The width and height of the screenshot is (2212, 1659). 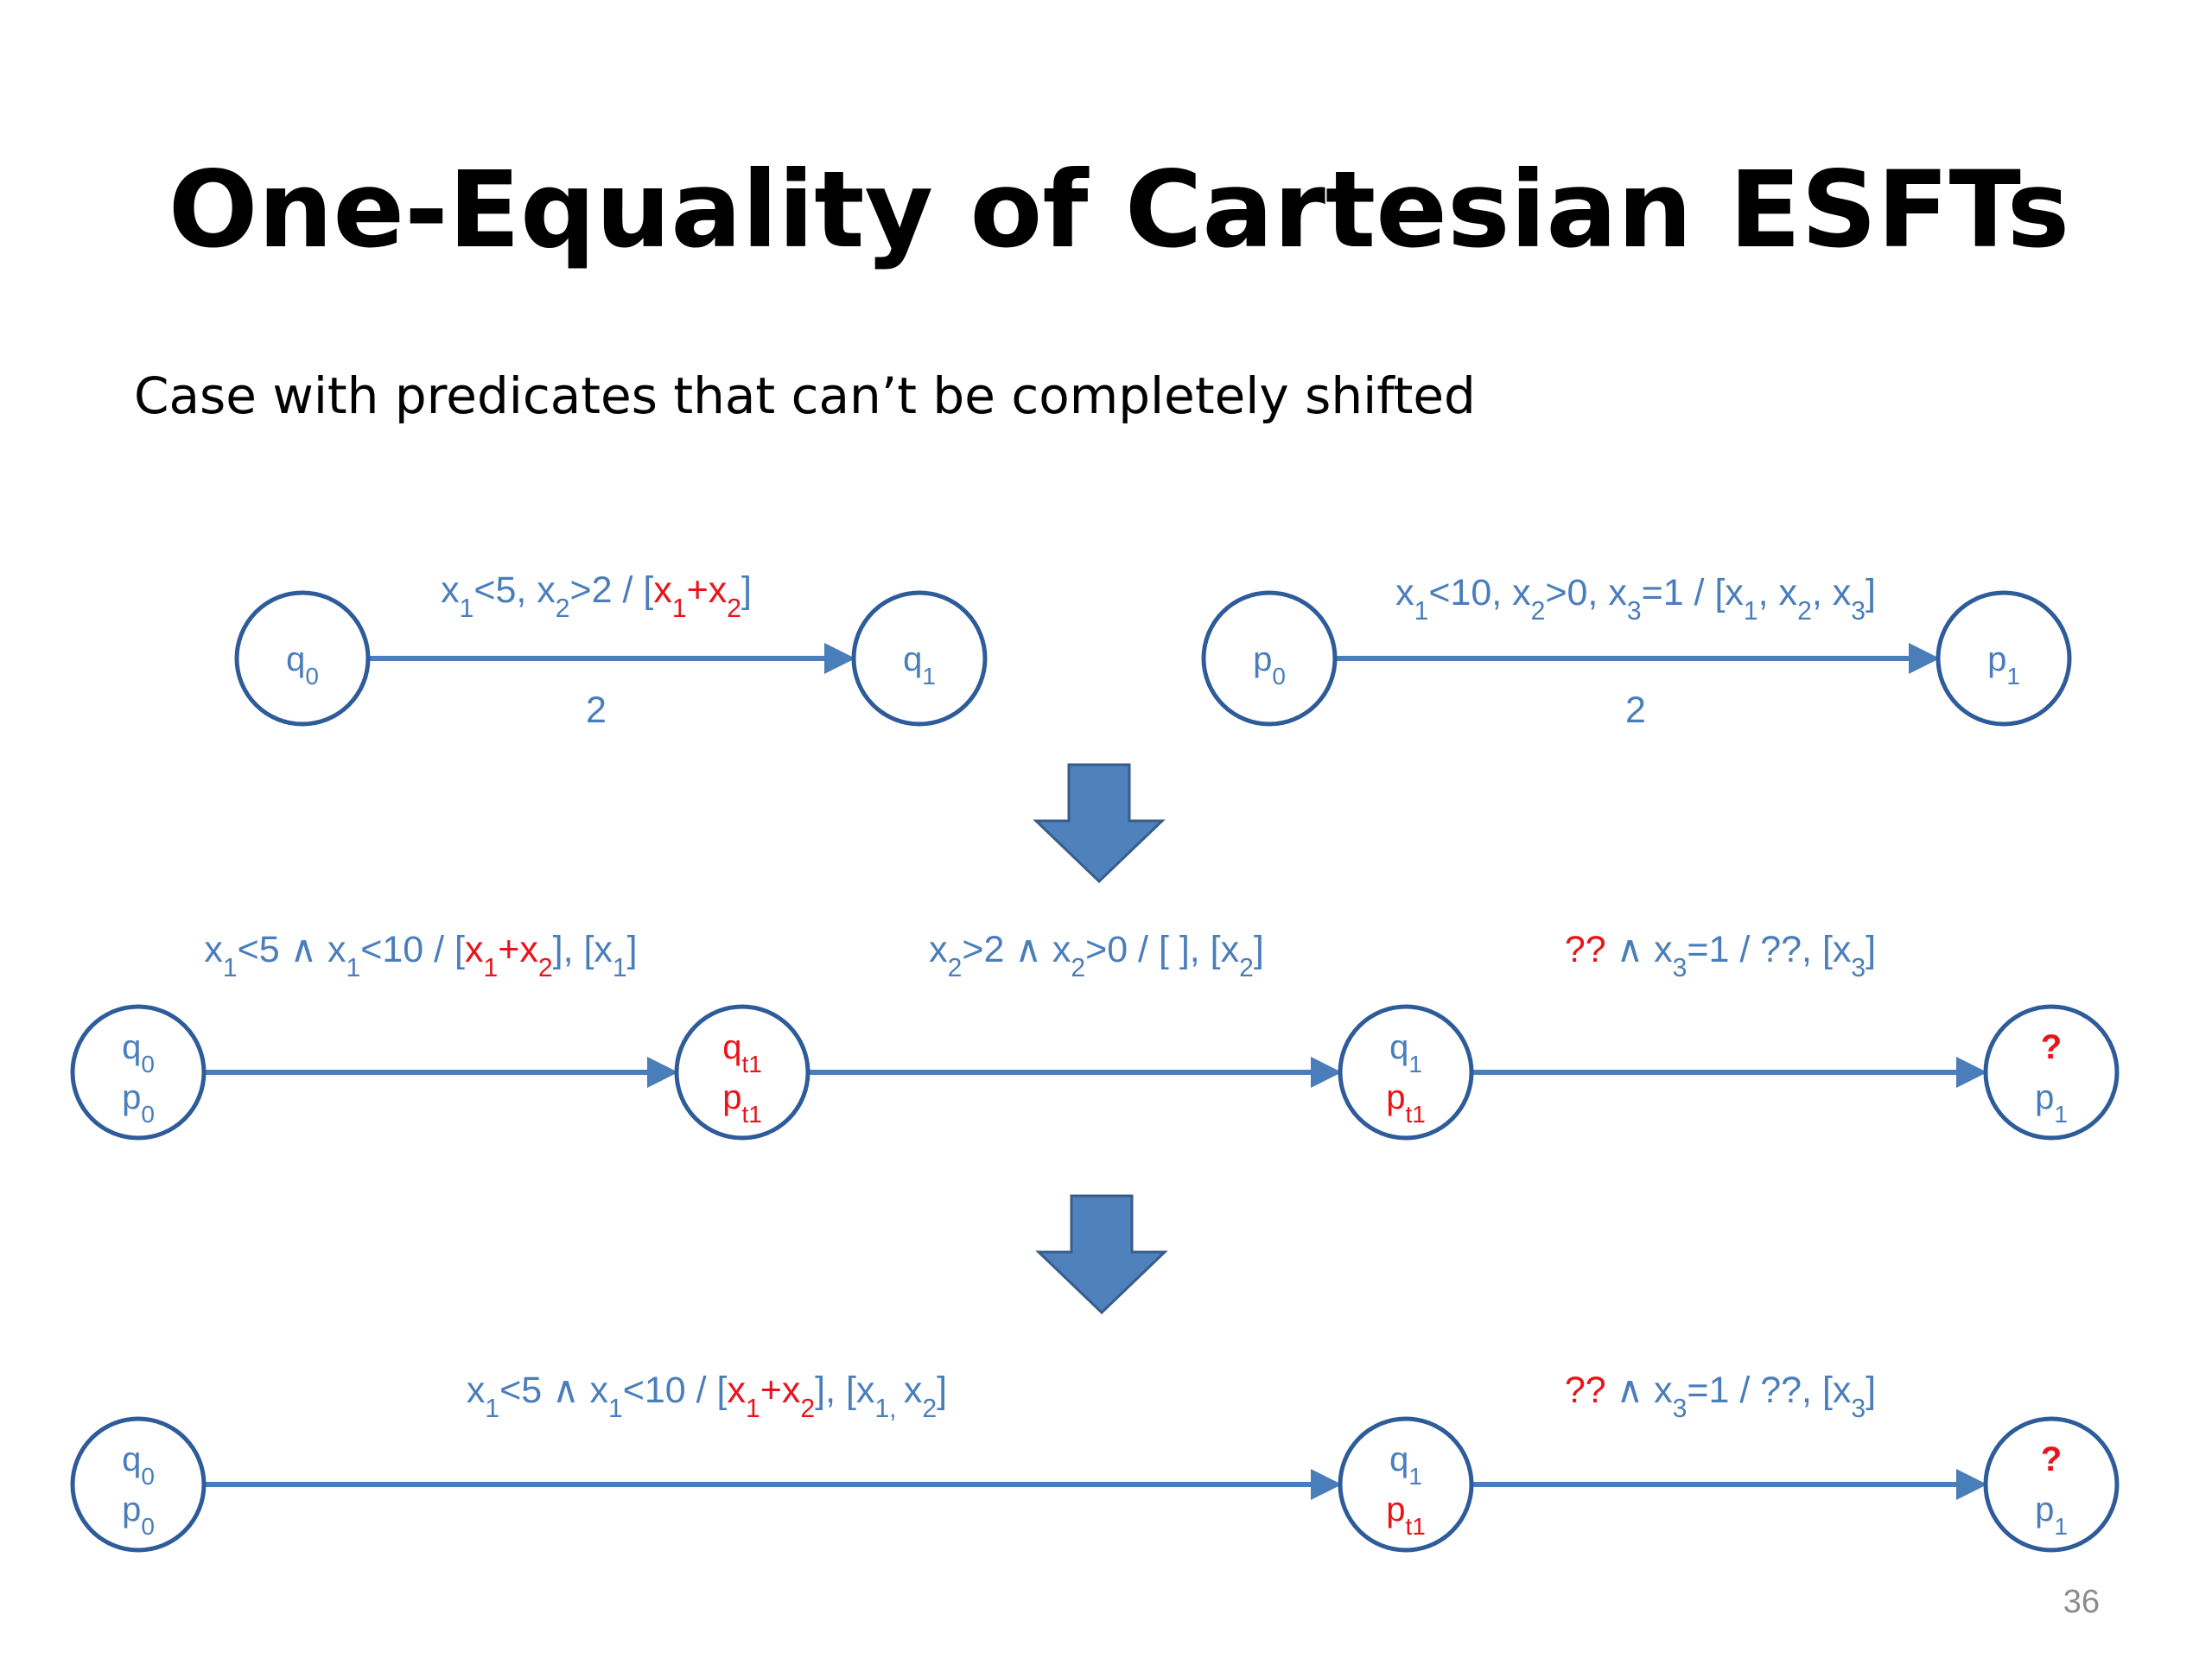 I want to click on edge-label: x1<5, x2>2 / [x1+x2], so click(x=596, y=596).